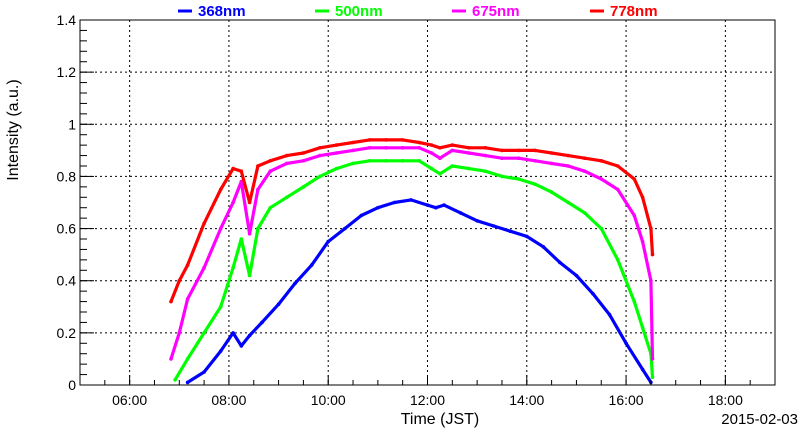  What do you see at coordinates (418, 11) in the screenshot?
I see `legend: 368nm 500nm 675nm 778nm` at bounding box center [418, 11].